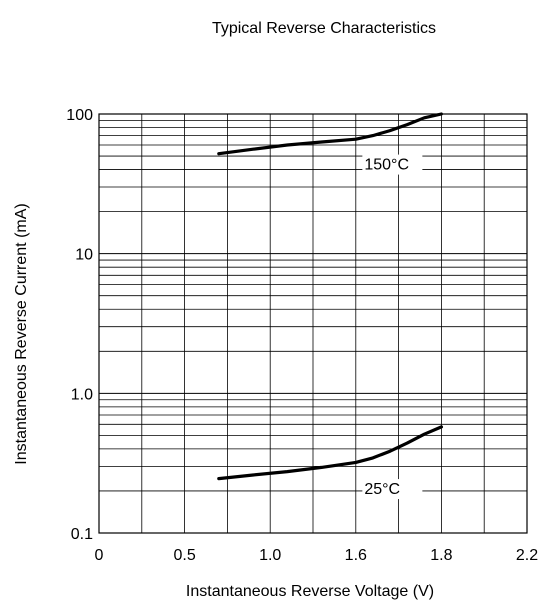  What do you see at coordinates (21, 333) in the screenshot?
I see `y-axis-label: Instantaneous Reverse Current (mA)` at bounding box center [21, 333].